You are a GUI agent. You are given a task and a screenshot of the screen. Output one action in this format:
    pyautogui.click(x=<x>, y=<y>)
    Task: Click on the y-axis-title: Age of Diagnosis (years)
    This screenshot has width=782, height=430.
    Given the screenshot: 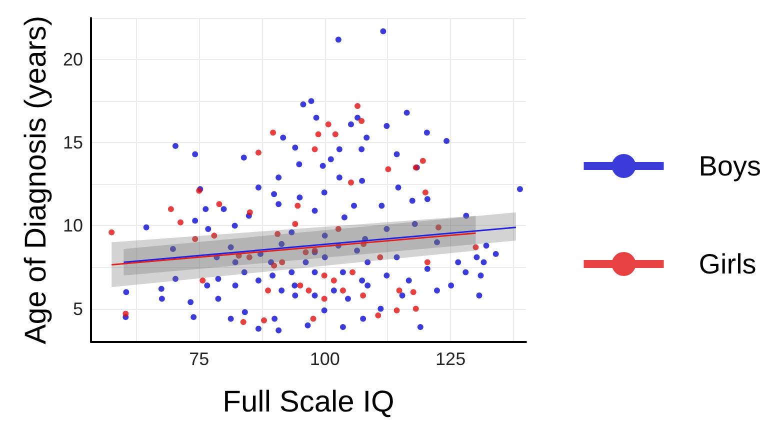 What is the action you would take?
    pyautogui.click(x=36, y=180)
    